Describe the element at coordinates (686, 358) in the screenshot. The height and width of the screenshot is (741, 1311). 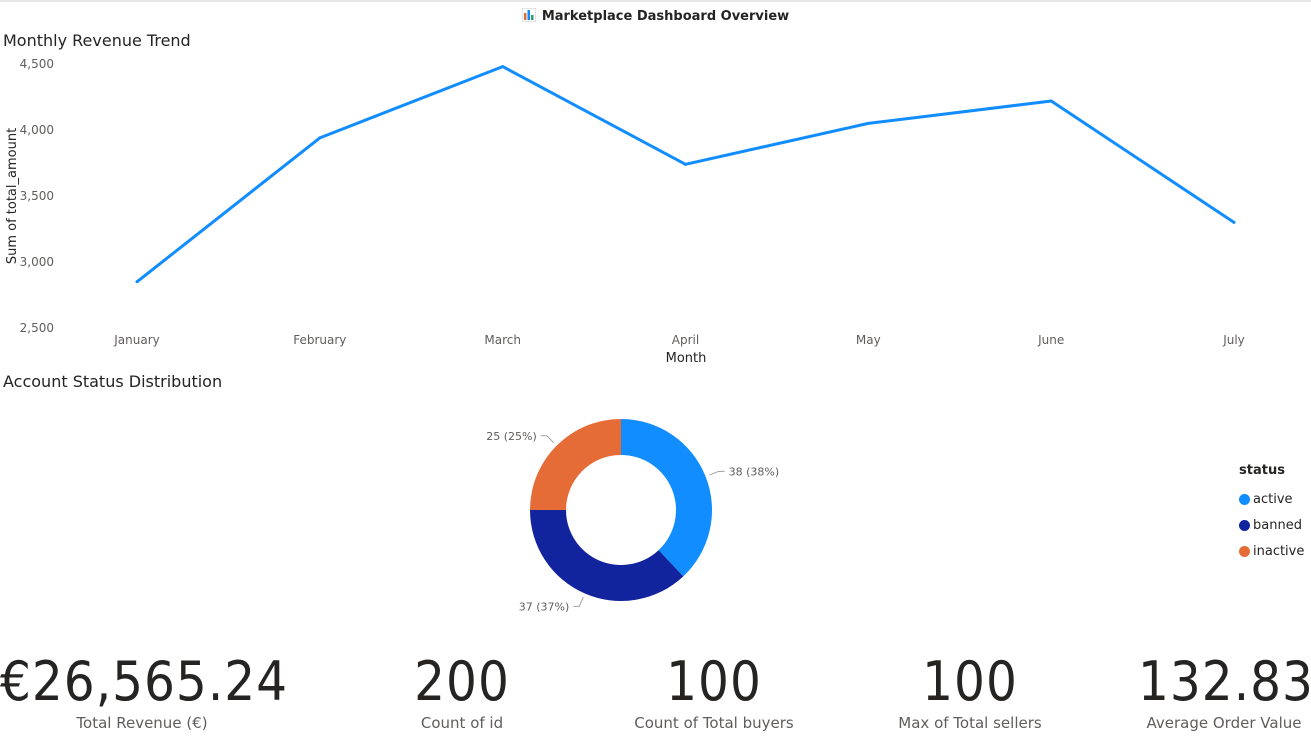
I see `x-axis-label: Month` at that location.